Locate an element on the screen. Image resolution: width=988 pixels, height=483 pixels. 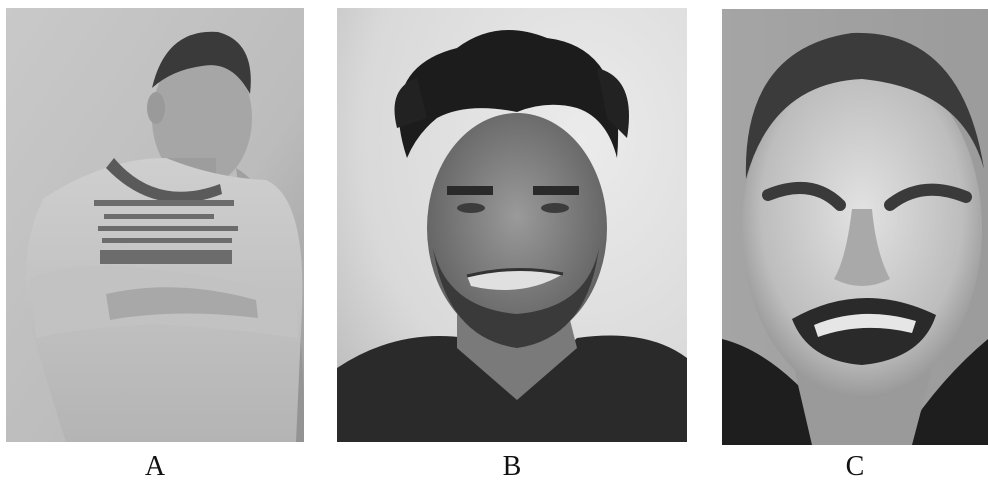
caption-c: C is located at coordinates (855, 466).